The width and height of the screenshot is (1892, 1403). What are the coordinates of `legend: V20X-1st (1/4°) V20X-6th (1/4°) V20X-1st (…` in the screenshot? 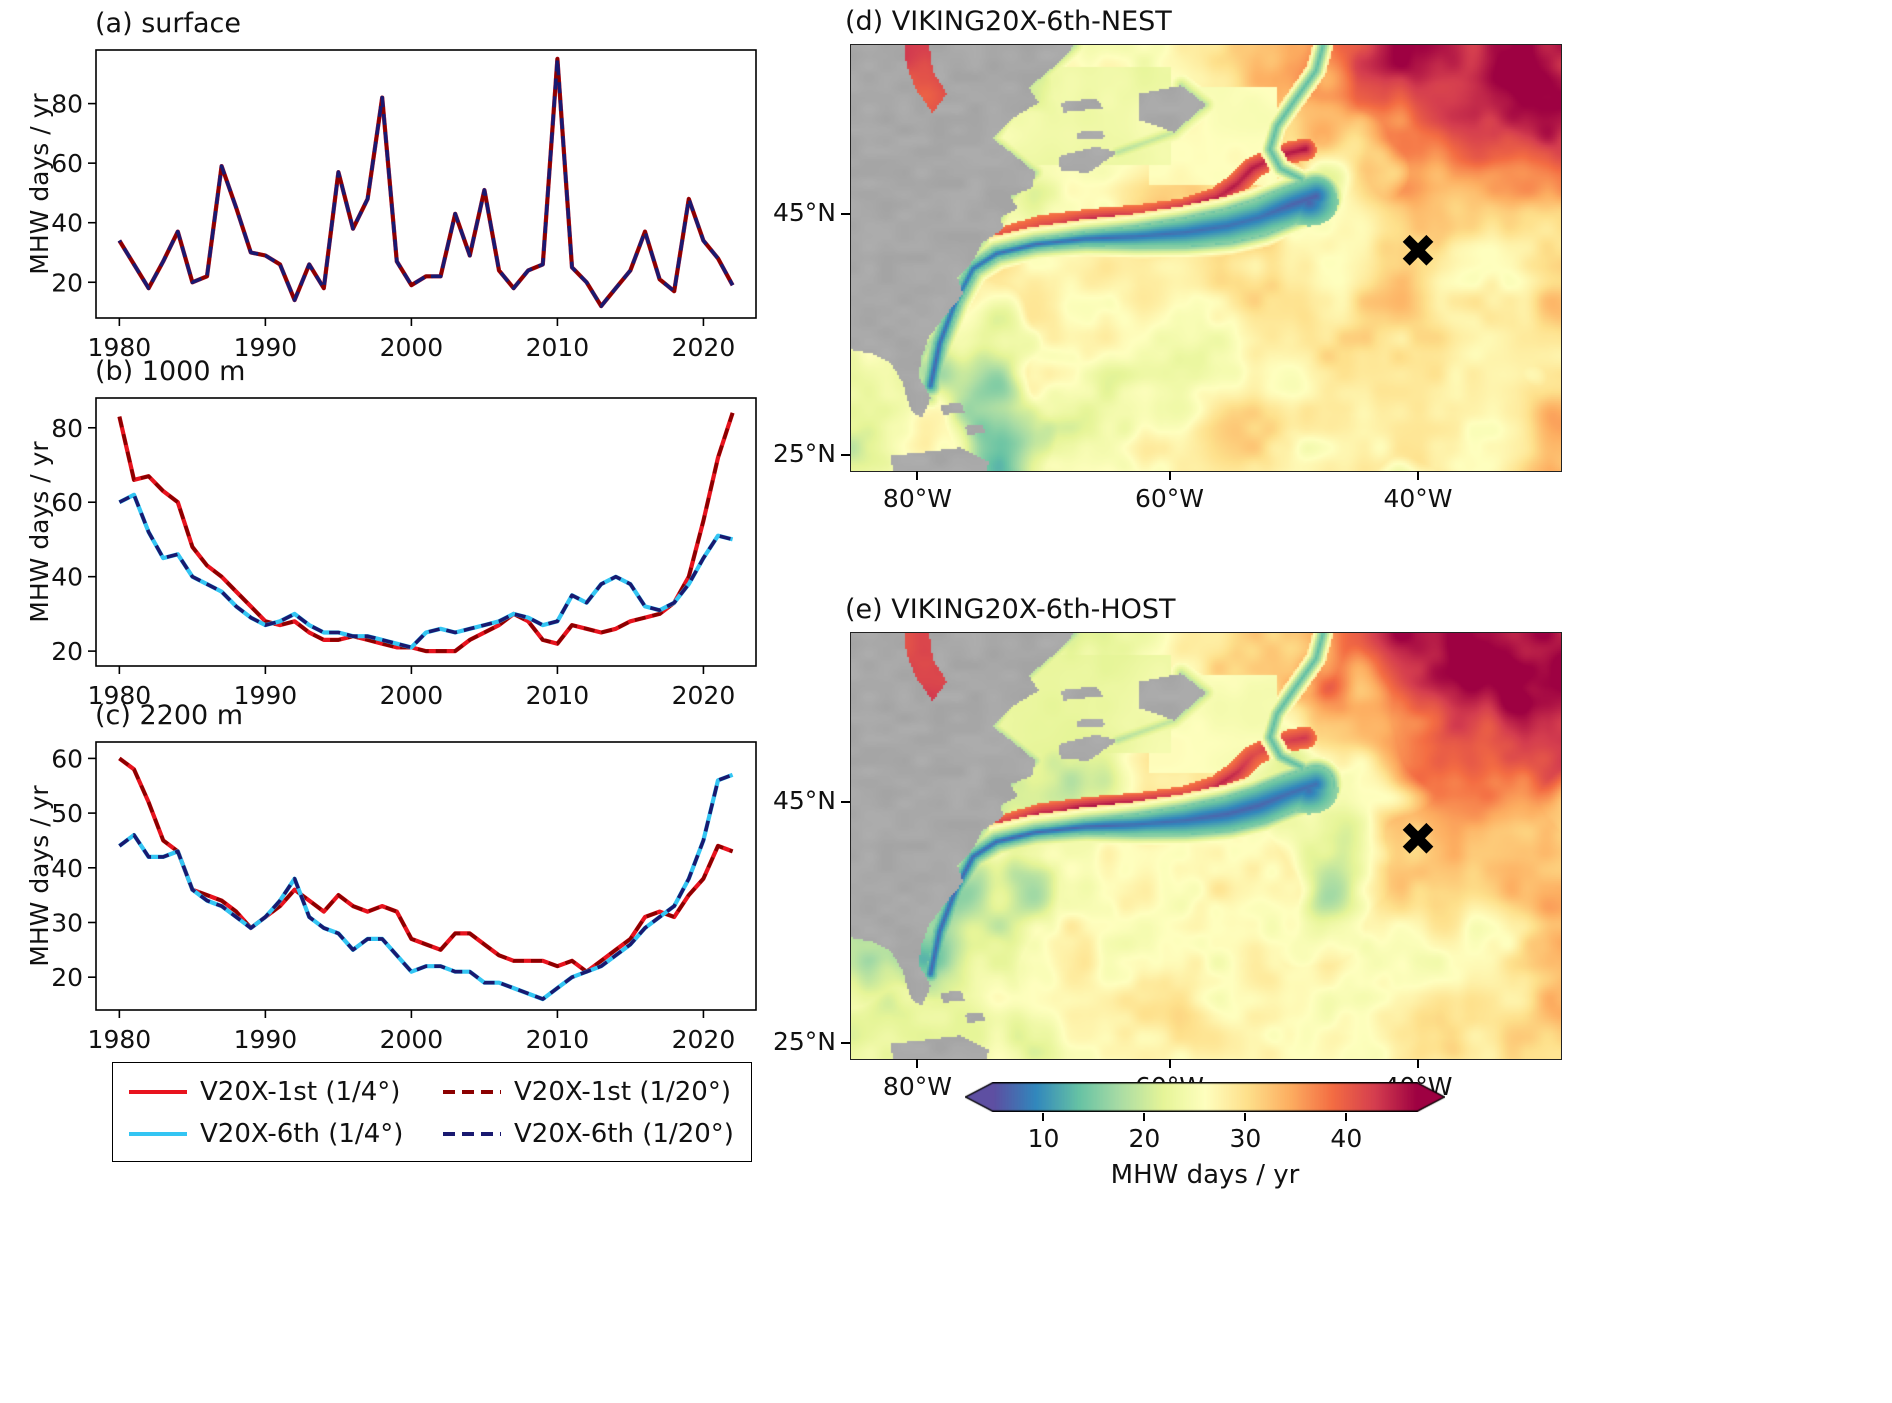 It's located at (432, 1112).